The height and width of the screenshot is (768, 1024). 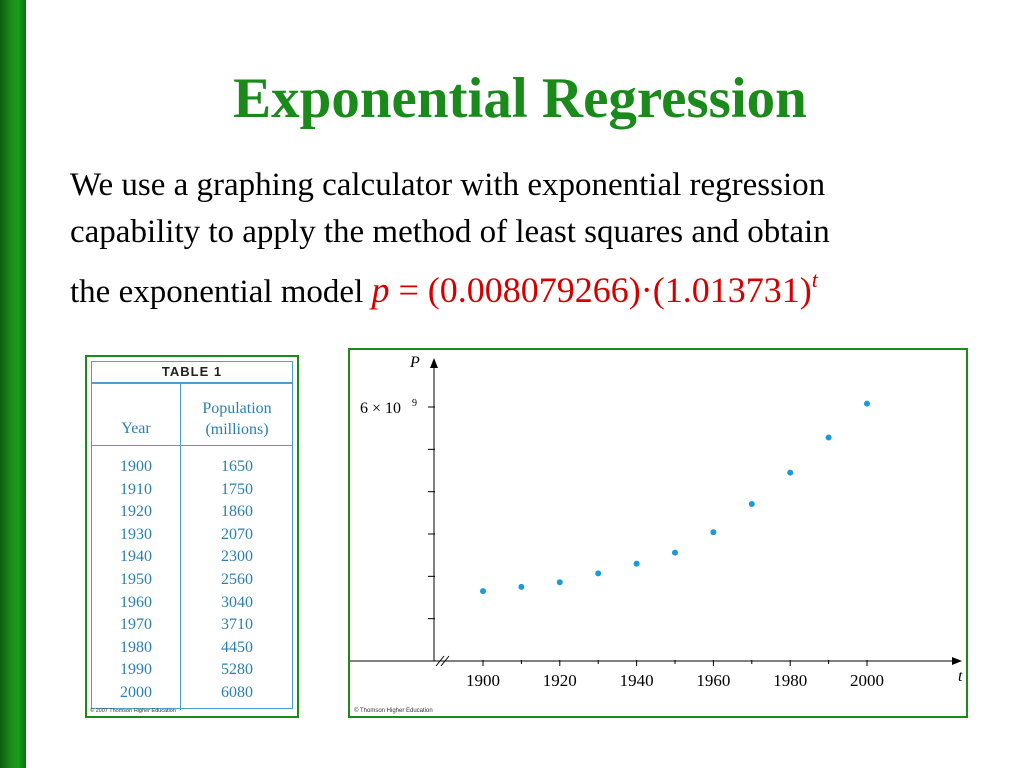 I want to click on y-axis-arrow, so click(x=434, y=363).